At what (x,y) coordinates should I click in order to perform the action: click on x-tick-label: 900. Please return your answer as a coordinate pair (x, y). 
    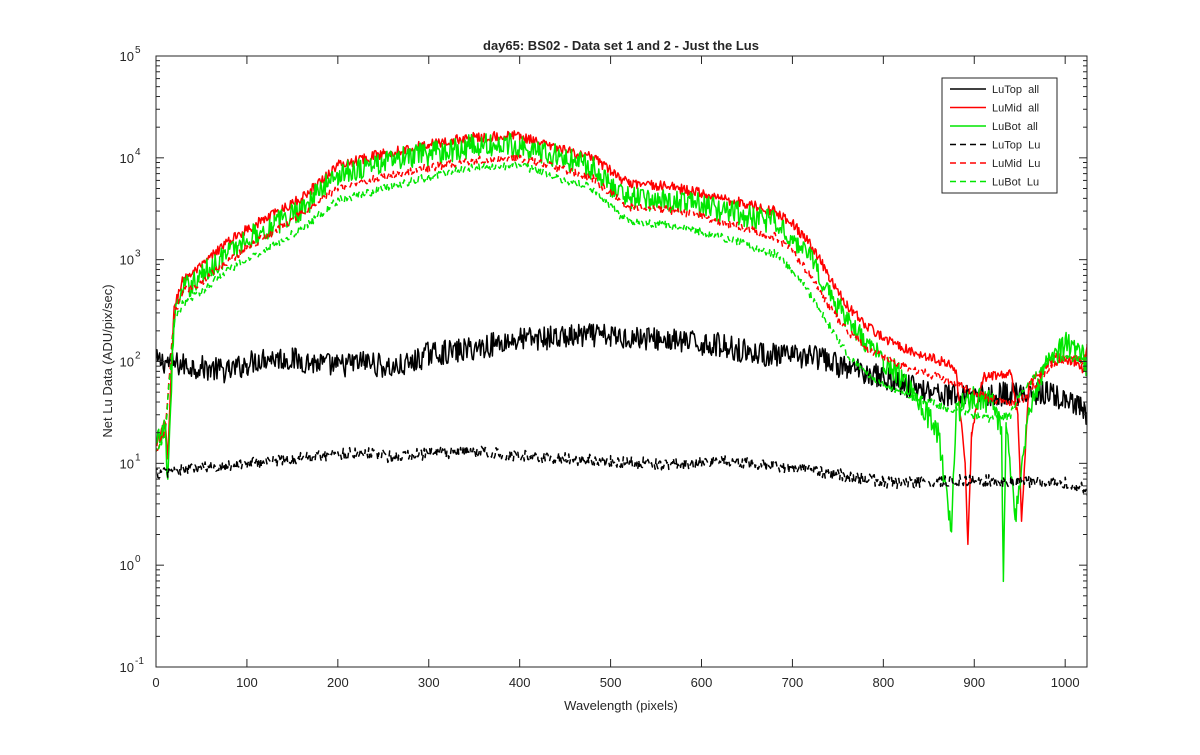
    Looking at the image, I should click on (974, 682).